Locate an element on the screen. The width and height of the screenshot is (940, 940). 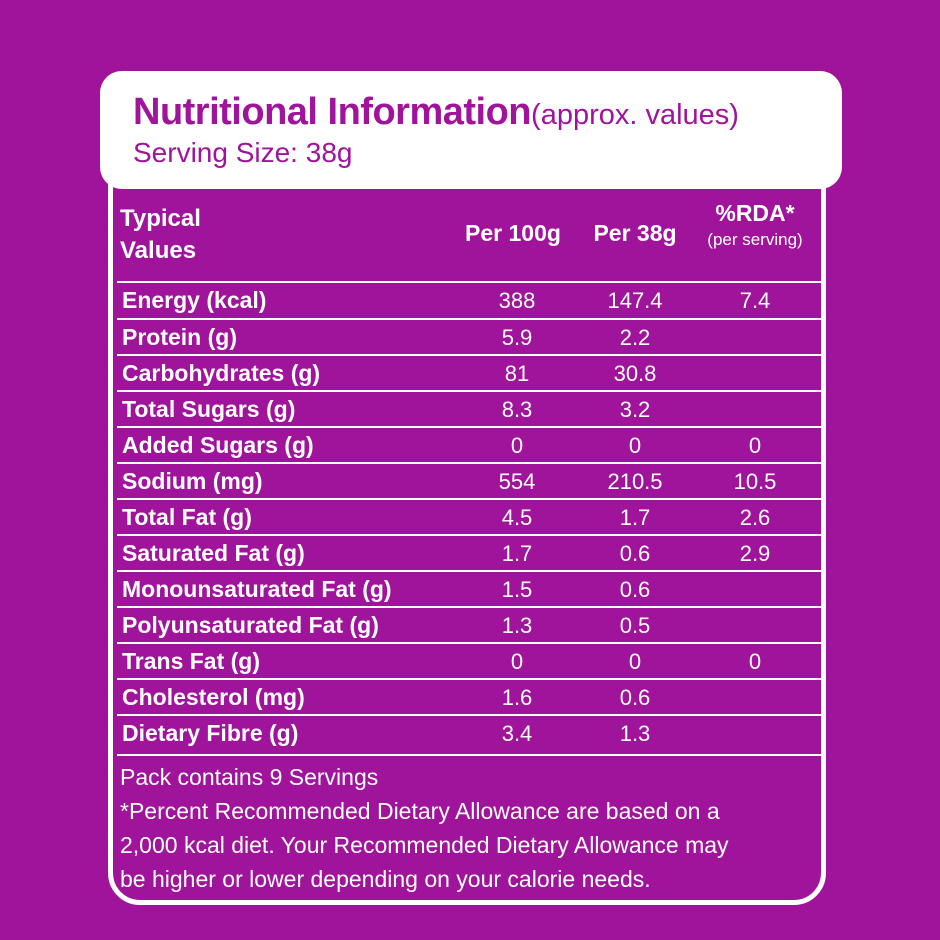
per100-value: 8.3 is located at coordinates (517, 409).